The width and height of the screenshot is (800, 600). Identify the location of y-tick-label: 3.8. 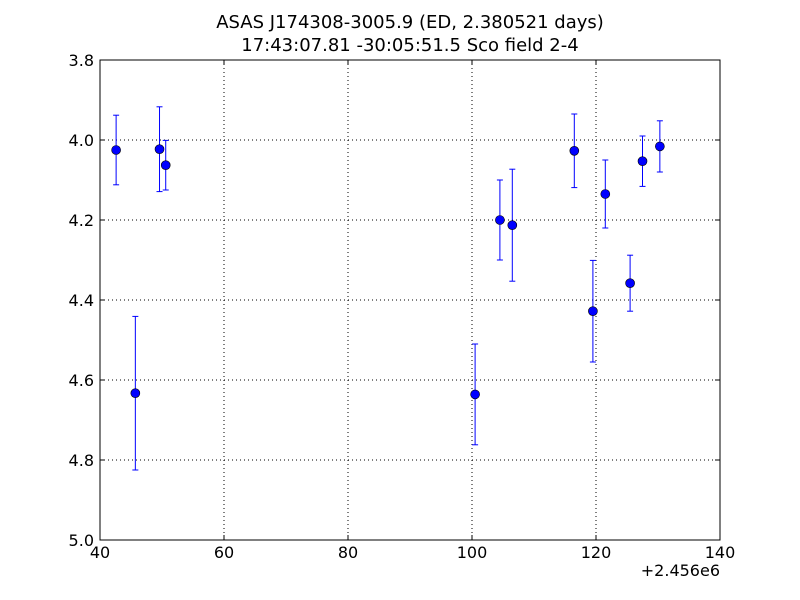
(81, 60).